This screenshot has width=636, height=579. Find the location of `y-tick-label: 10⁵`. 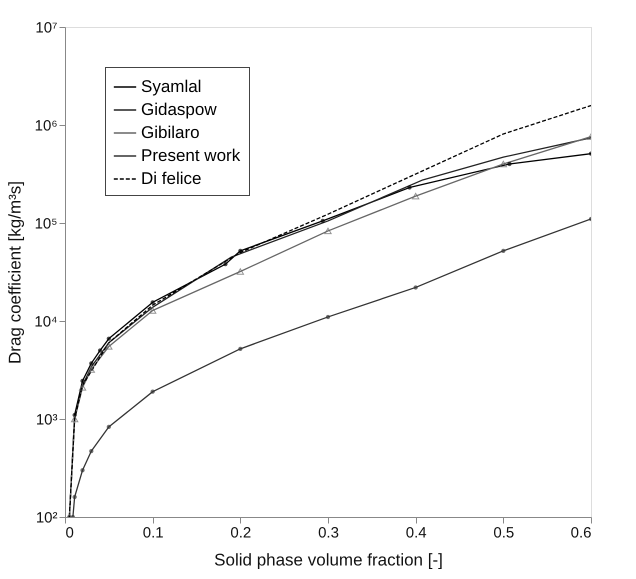

y-tick-label: 10⁵ is located at coordinates (46, 224).